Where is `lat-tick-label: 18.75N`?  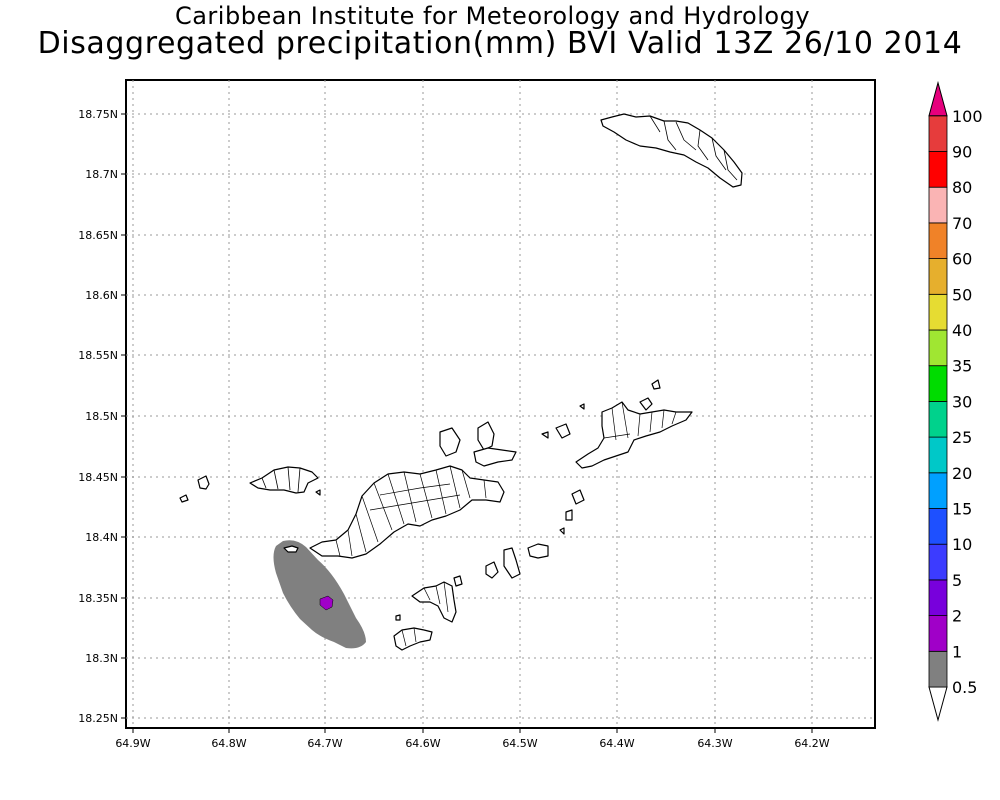 lat-tick-label: 18.75N is located at coordinates (98, 114).